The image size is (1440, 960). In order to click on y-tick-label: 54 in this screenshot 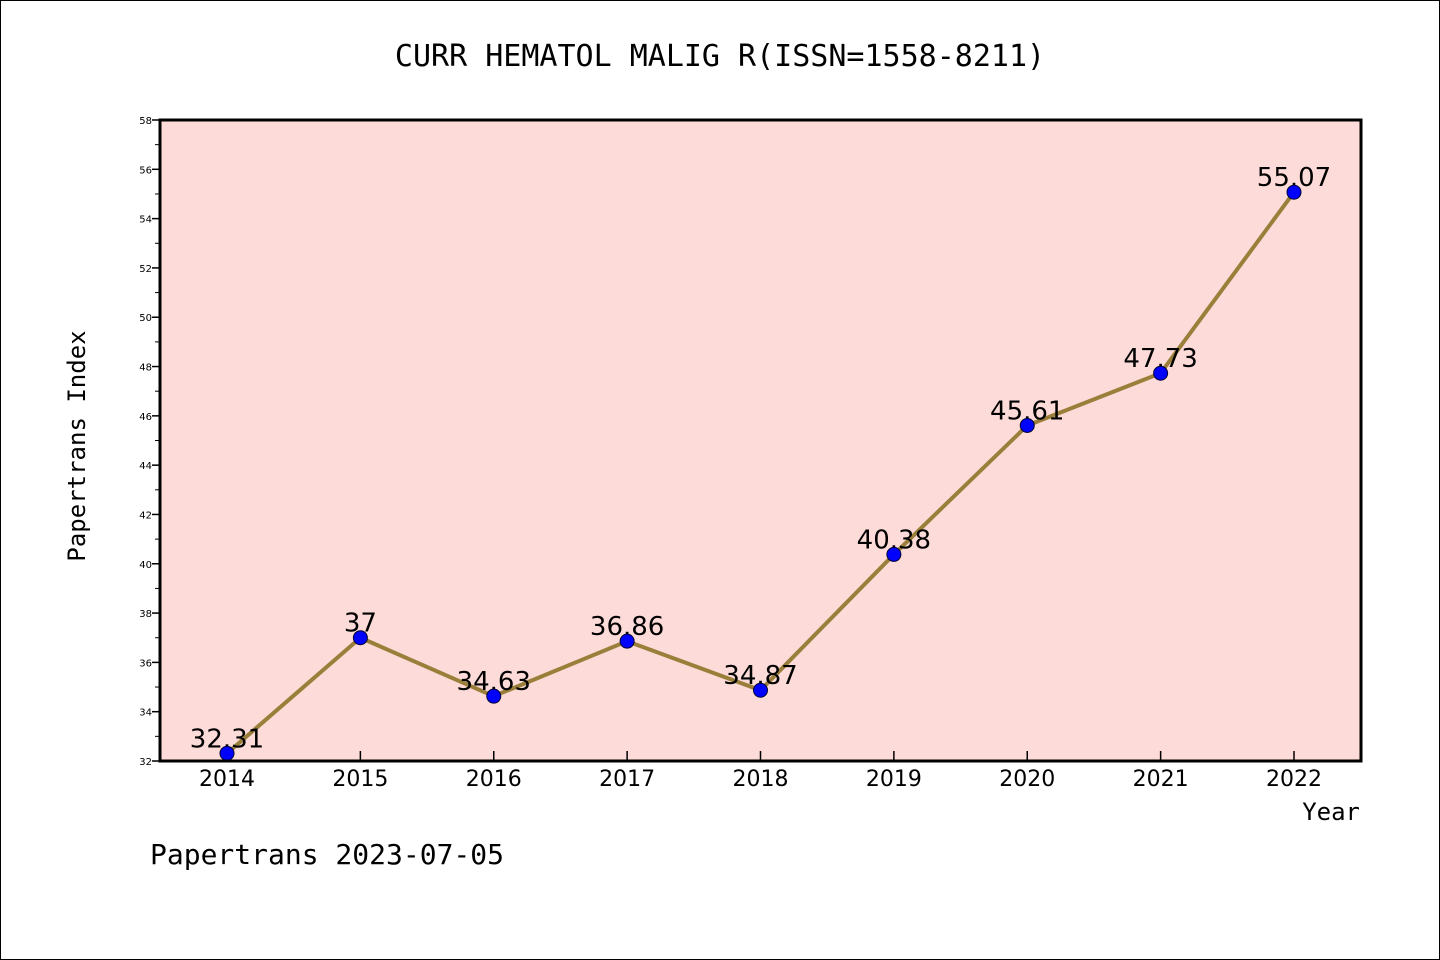, I will do `click(145, 220)`.